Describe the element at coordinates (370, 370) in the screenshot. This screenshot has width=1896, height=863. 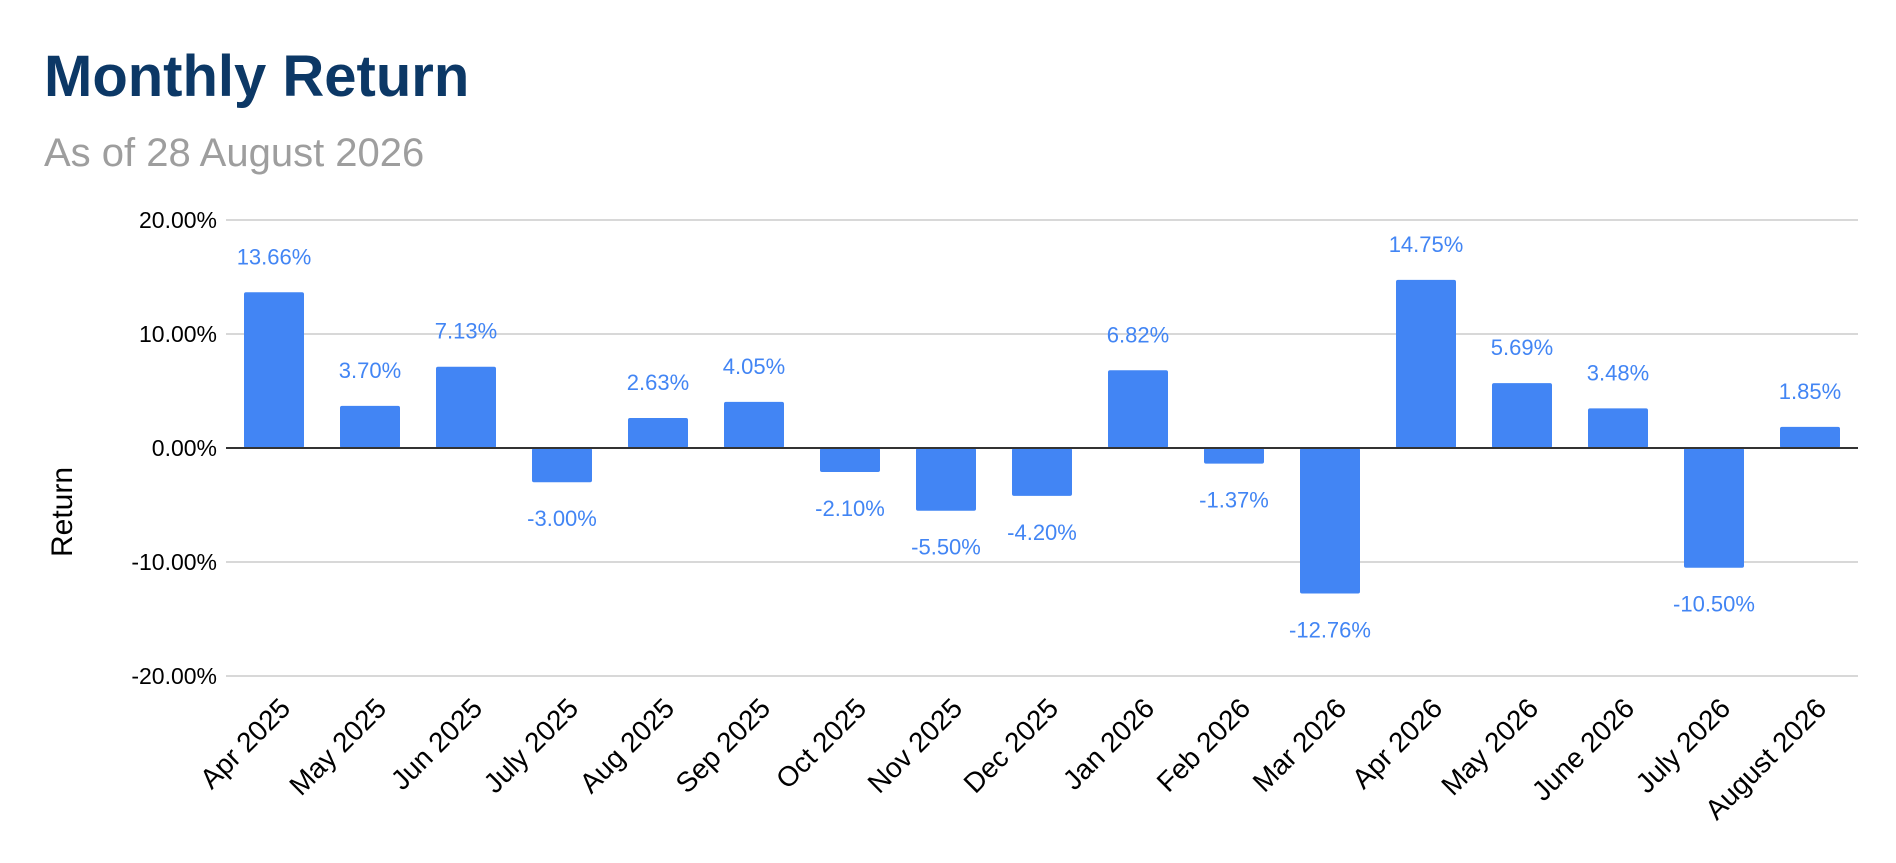
I see `data-label: 3.70%` at that location.